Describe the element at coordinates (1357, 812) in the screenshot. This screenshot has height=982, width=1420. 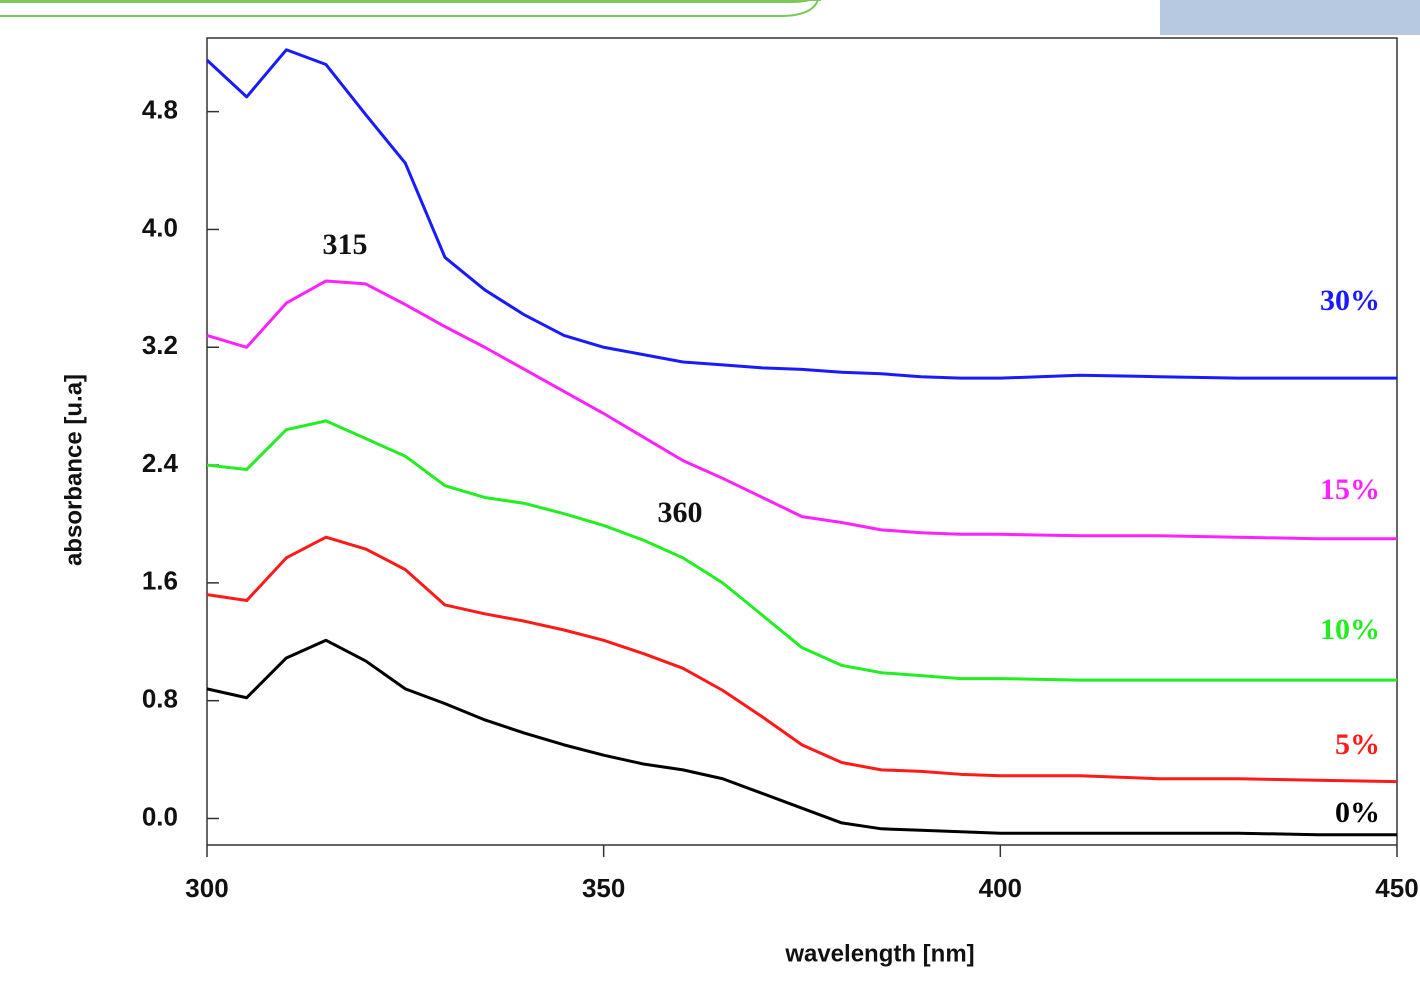
I see `series-label: 0%` at that location.